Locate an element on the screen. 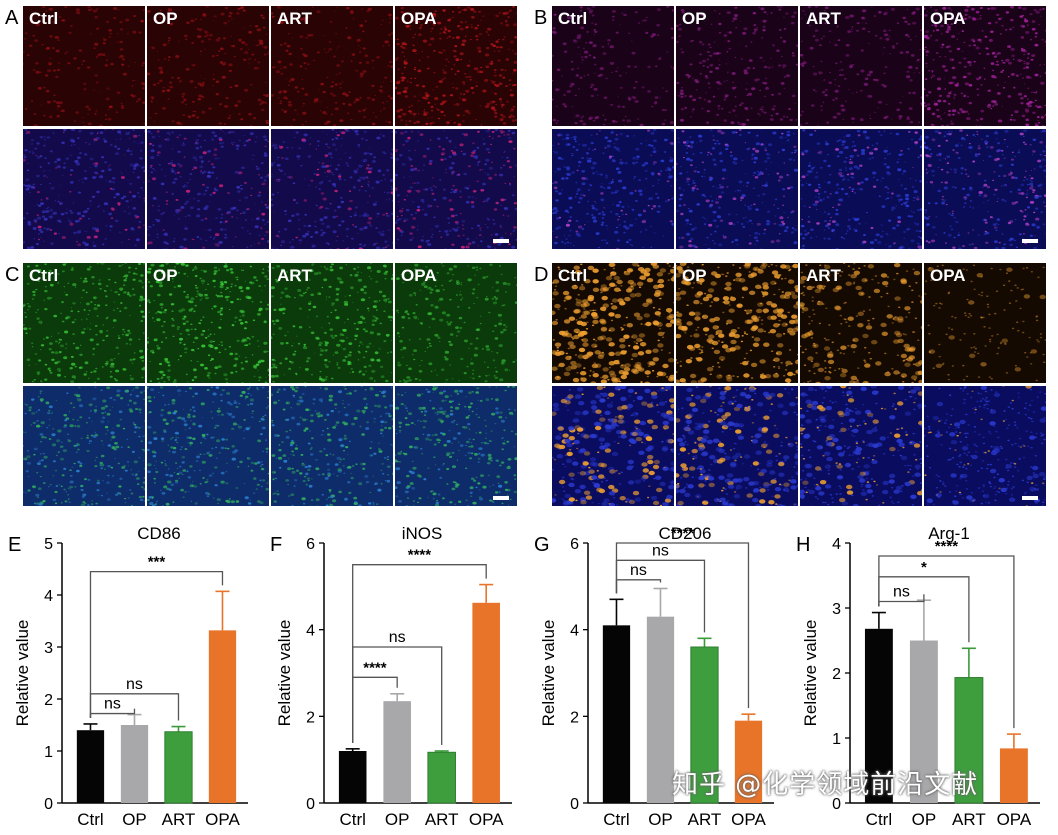 The image size is (1058, 835). panel-letter-d: D is located at coordinates (541, 275).